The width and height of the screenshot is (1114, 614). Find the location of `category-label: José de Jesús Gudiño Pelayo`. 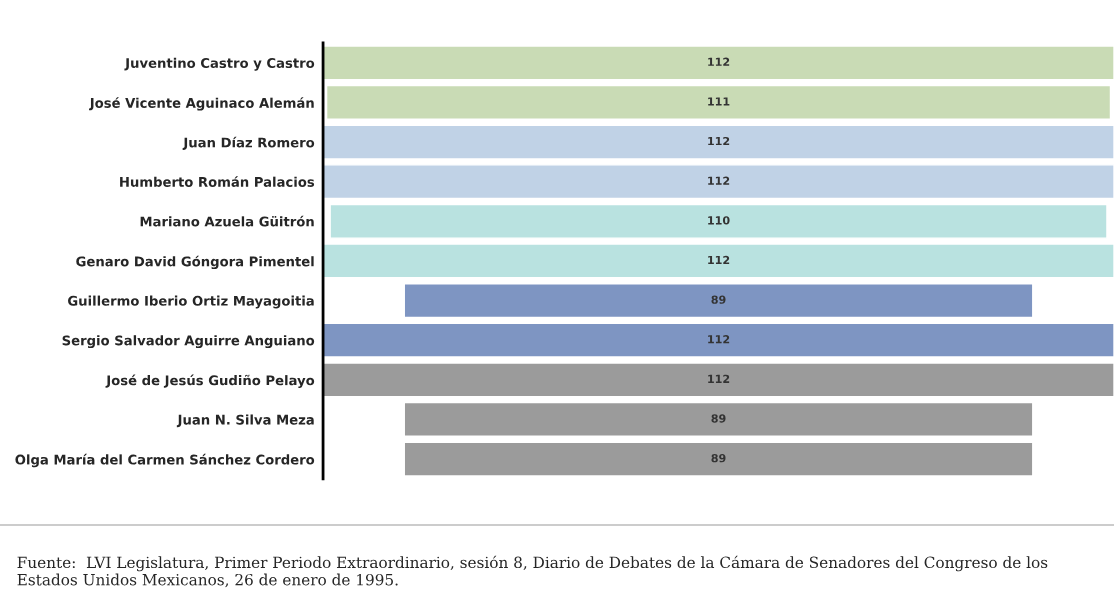

category-label: José de Jesús Gudiño Pelayo is located at coordinates (210, 381).